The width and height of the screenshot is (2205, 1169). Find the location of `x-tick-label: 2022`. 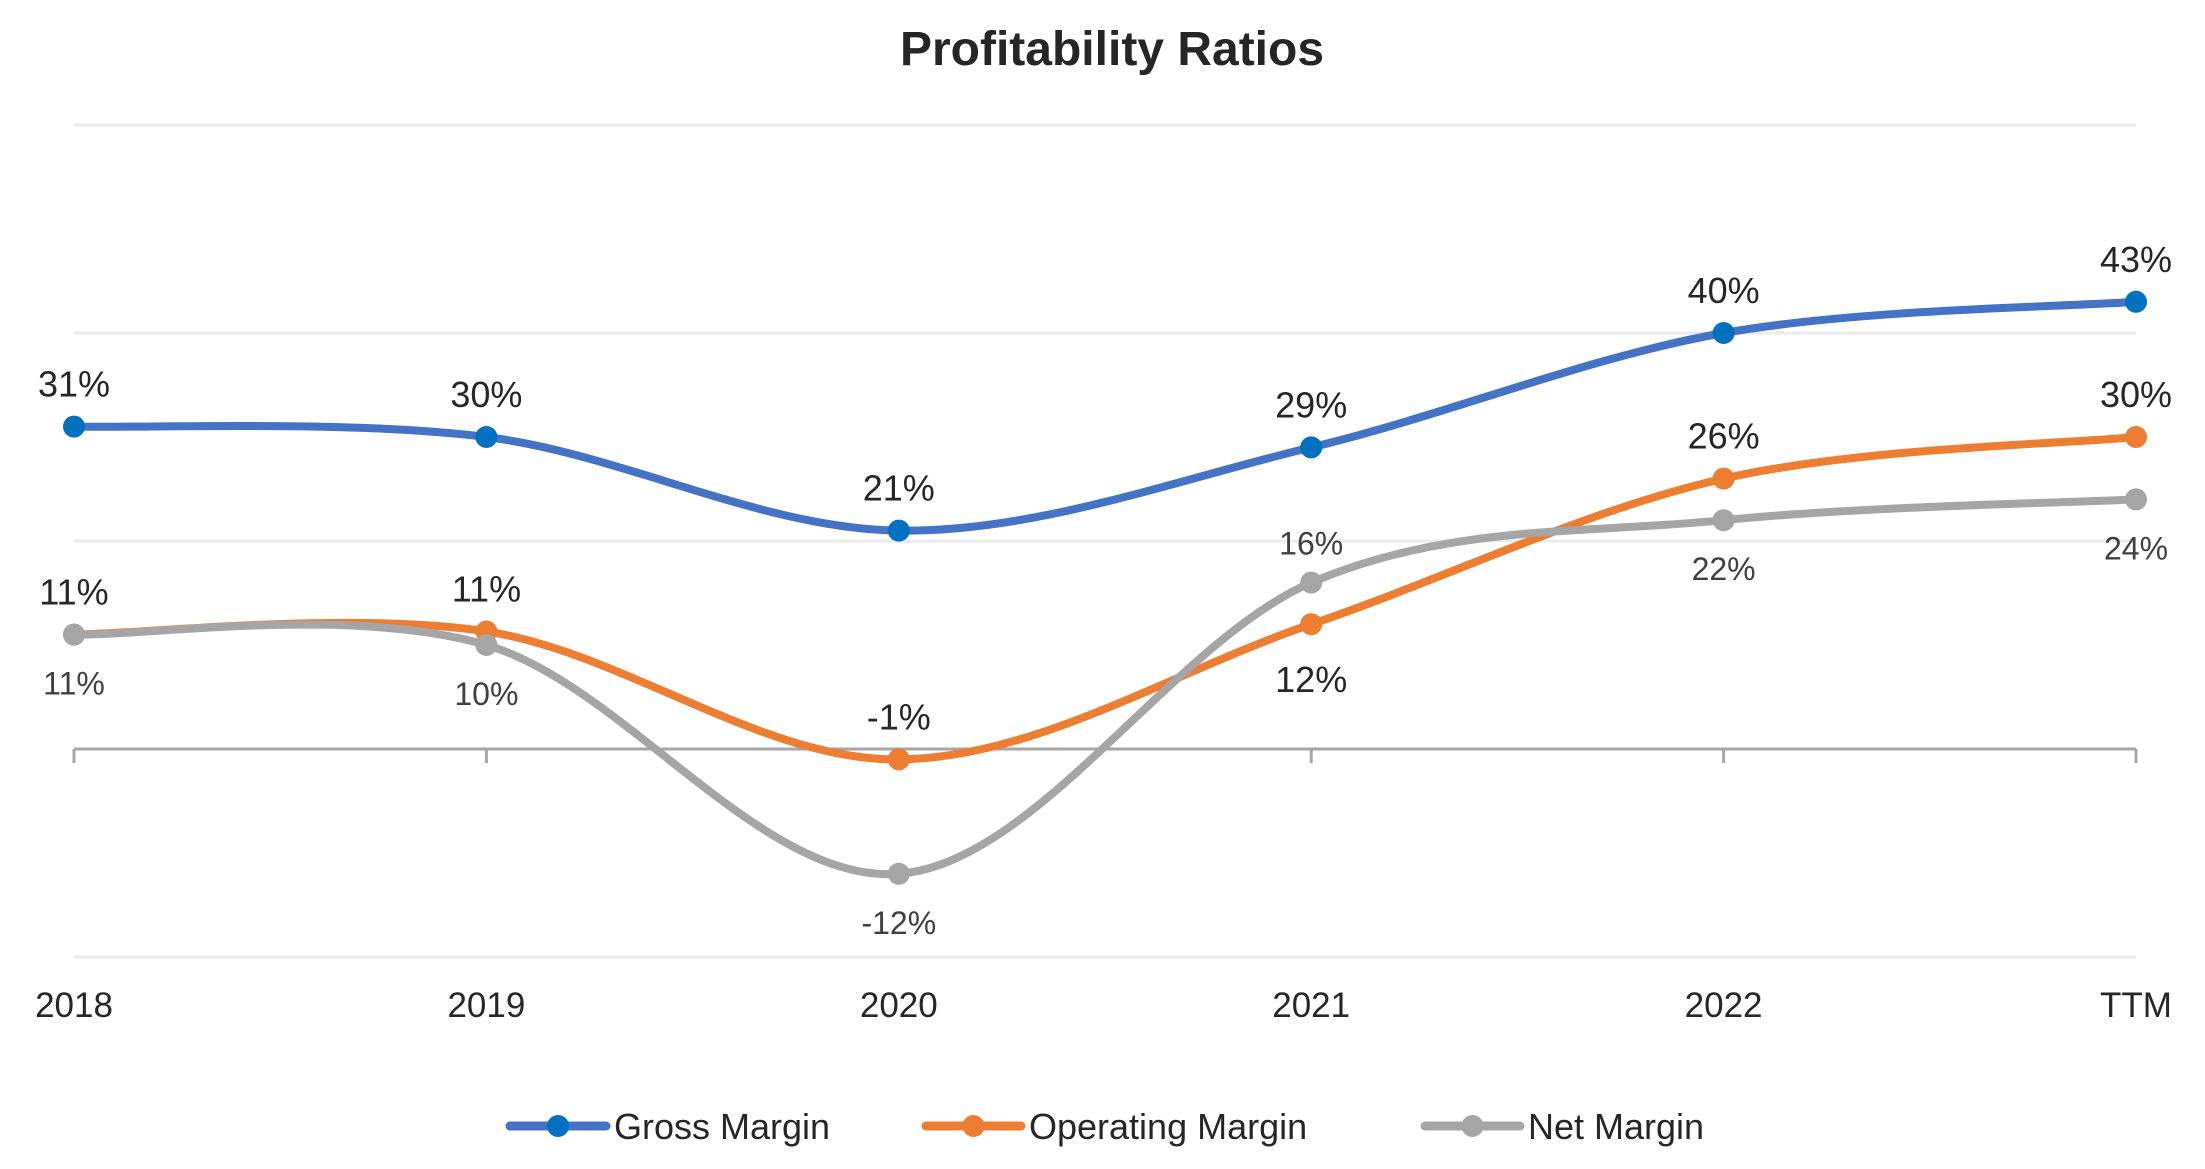

x-tick-label: 2022 is located at coordinates (1724, 1005).